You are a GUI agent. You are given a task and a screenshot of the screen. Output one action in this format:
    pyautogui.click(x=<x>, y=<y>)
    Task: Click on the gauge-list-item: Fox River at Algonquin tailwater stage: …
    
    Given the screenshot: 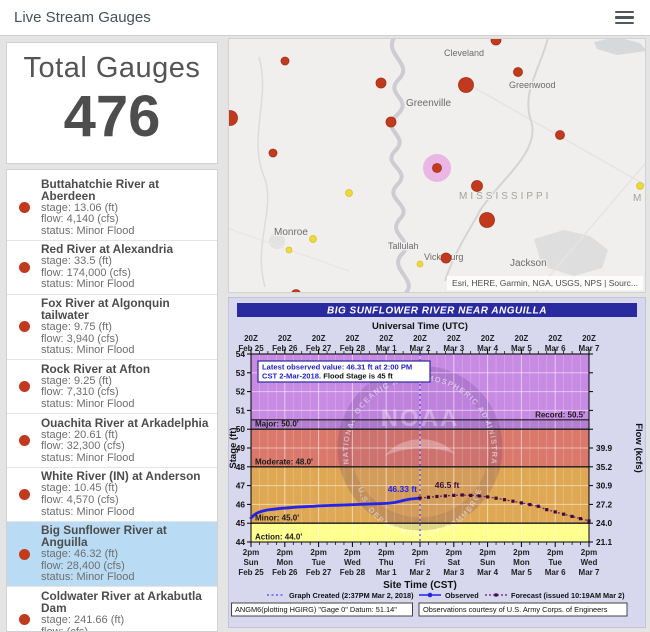 What is the action you would take?
    pyautogui.click(x=112, y=328)
    